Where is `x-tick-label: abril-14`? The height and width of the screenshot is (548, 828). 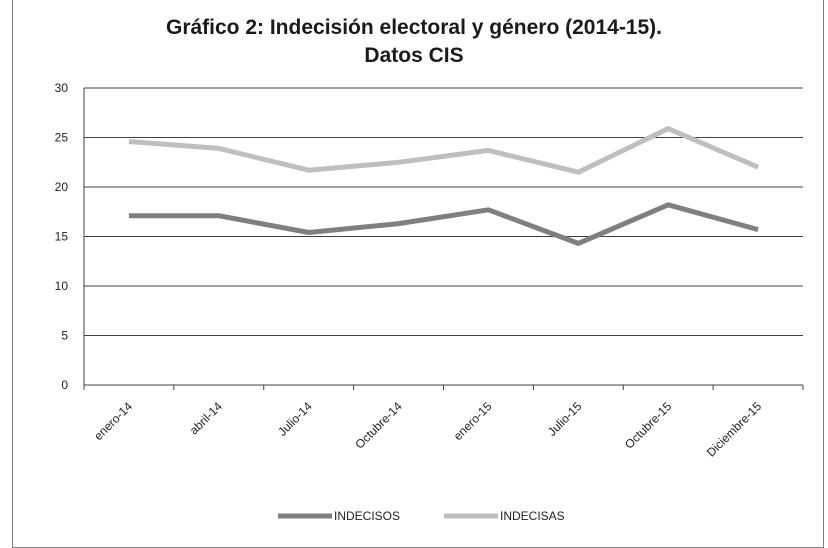 x-tick-label: abril-14 is located at coordinates (206, 418).